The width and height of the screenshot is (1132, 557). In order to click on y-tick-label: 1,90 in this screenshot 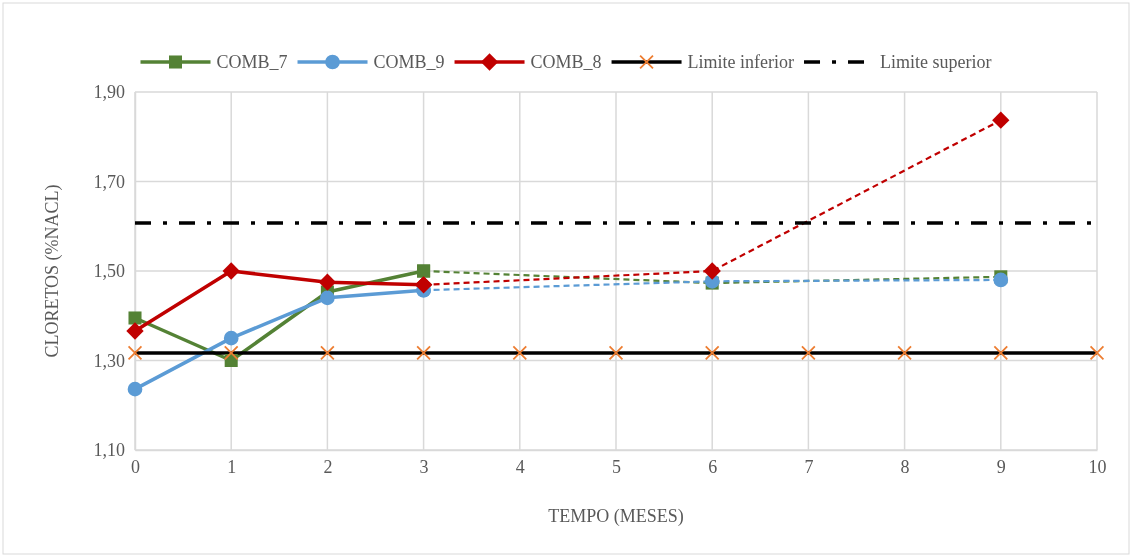, I will do `click(109, 92)`.